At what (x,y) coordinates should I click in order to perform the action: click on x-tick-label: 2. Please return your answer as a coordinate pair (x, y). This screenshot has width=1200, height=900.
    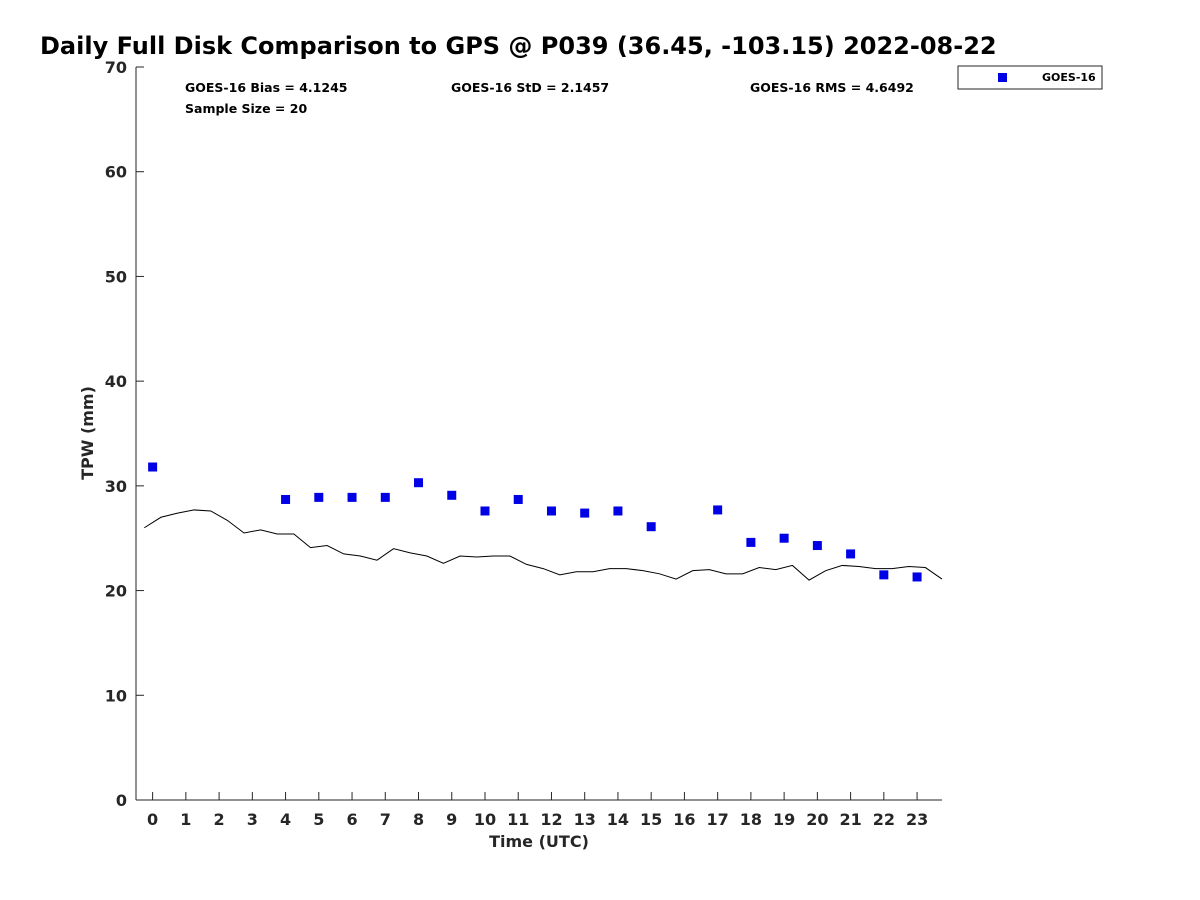
    Looking at the image, I should click on (219, 819).